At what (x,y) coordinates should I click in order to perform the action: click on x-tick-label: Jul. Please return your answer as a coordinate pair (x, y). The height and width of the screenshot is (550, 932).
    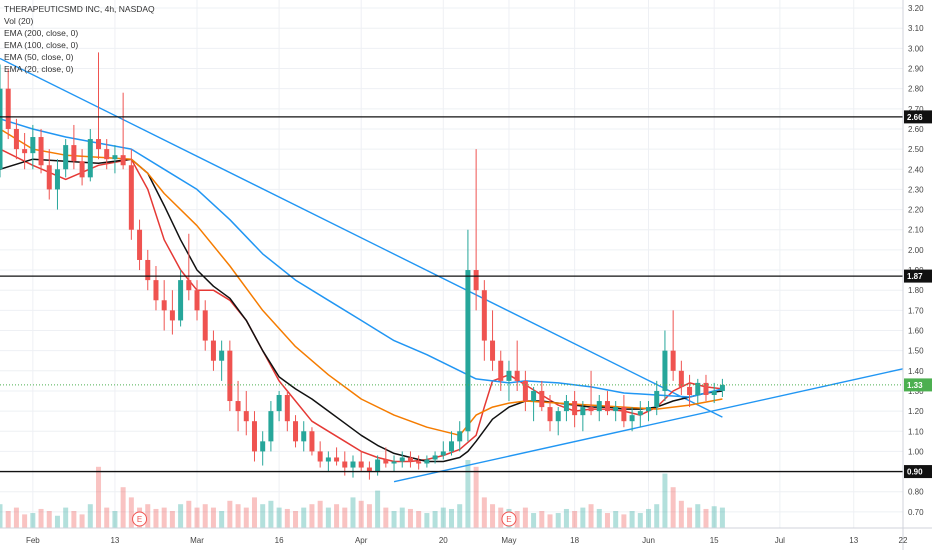
    Looking at the image, I should click on (780, 540).